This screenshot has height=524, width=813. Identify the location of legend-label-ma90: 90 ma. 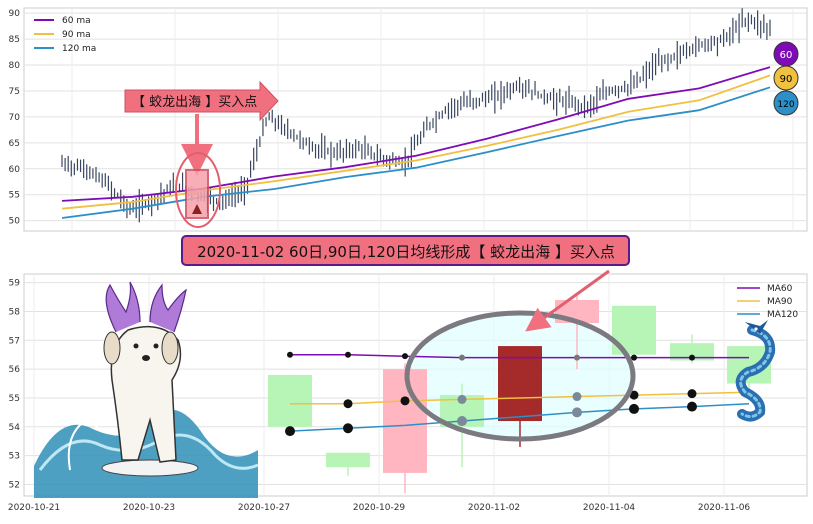
(76, 35).